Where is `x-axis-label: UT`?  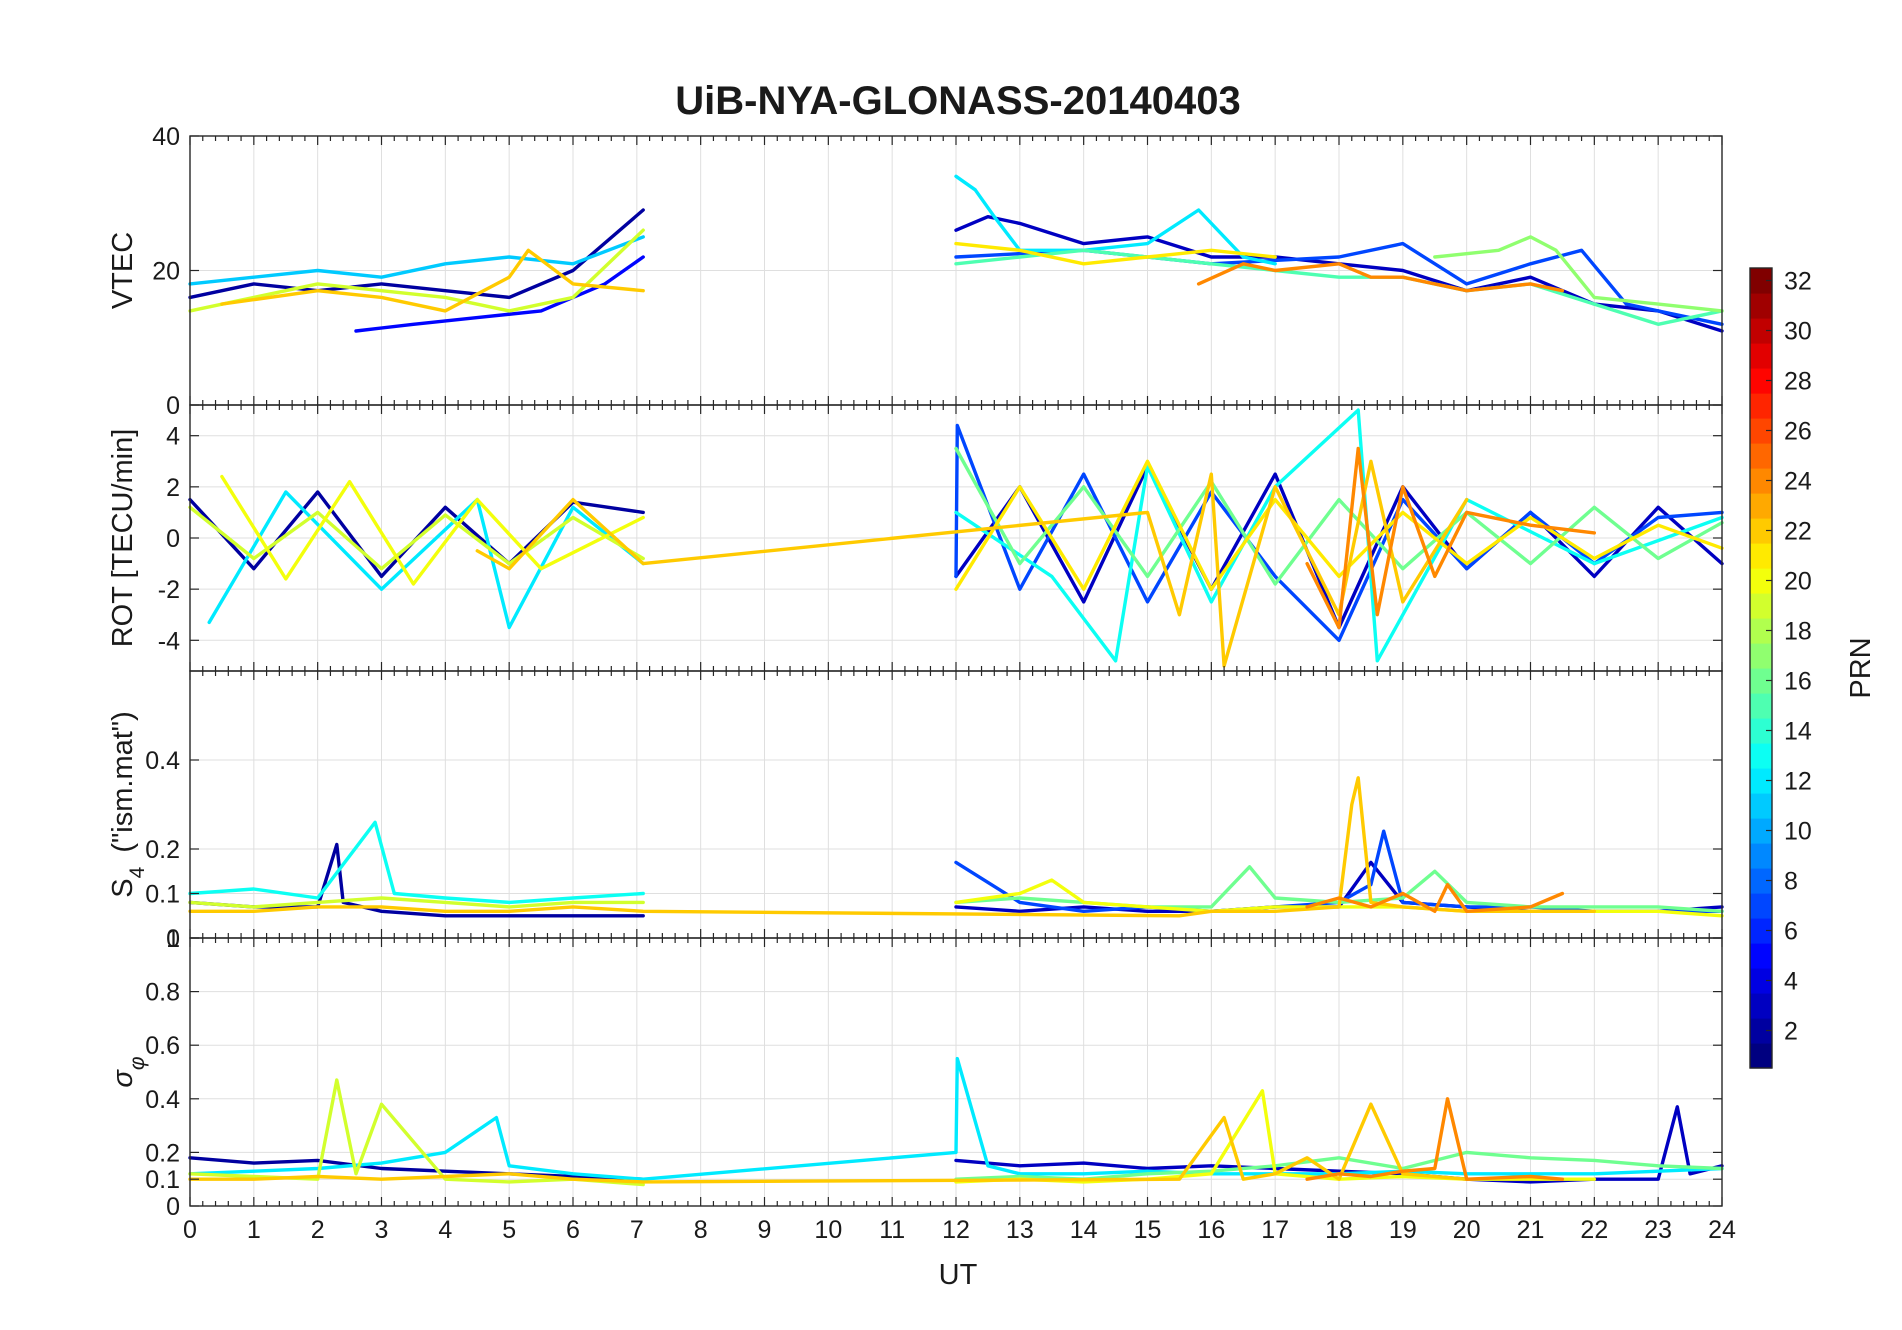
x-axis-label: UT is located at coordinates (958, 1275).